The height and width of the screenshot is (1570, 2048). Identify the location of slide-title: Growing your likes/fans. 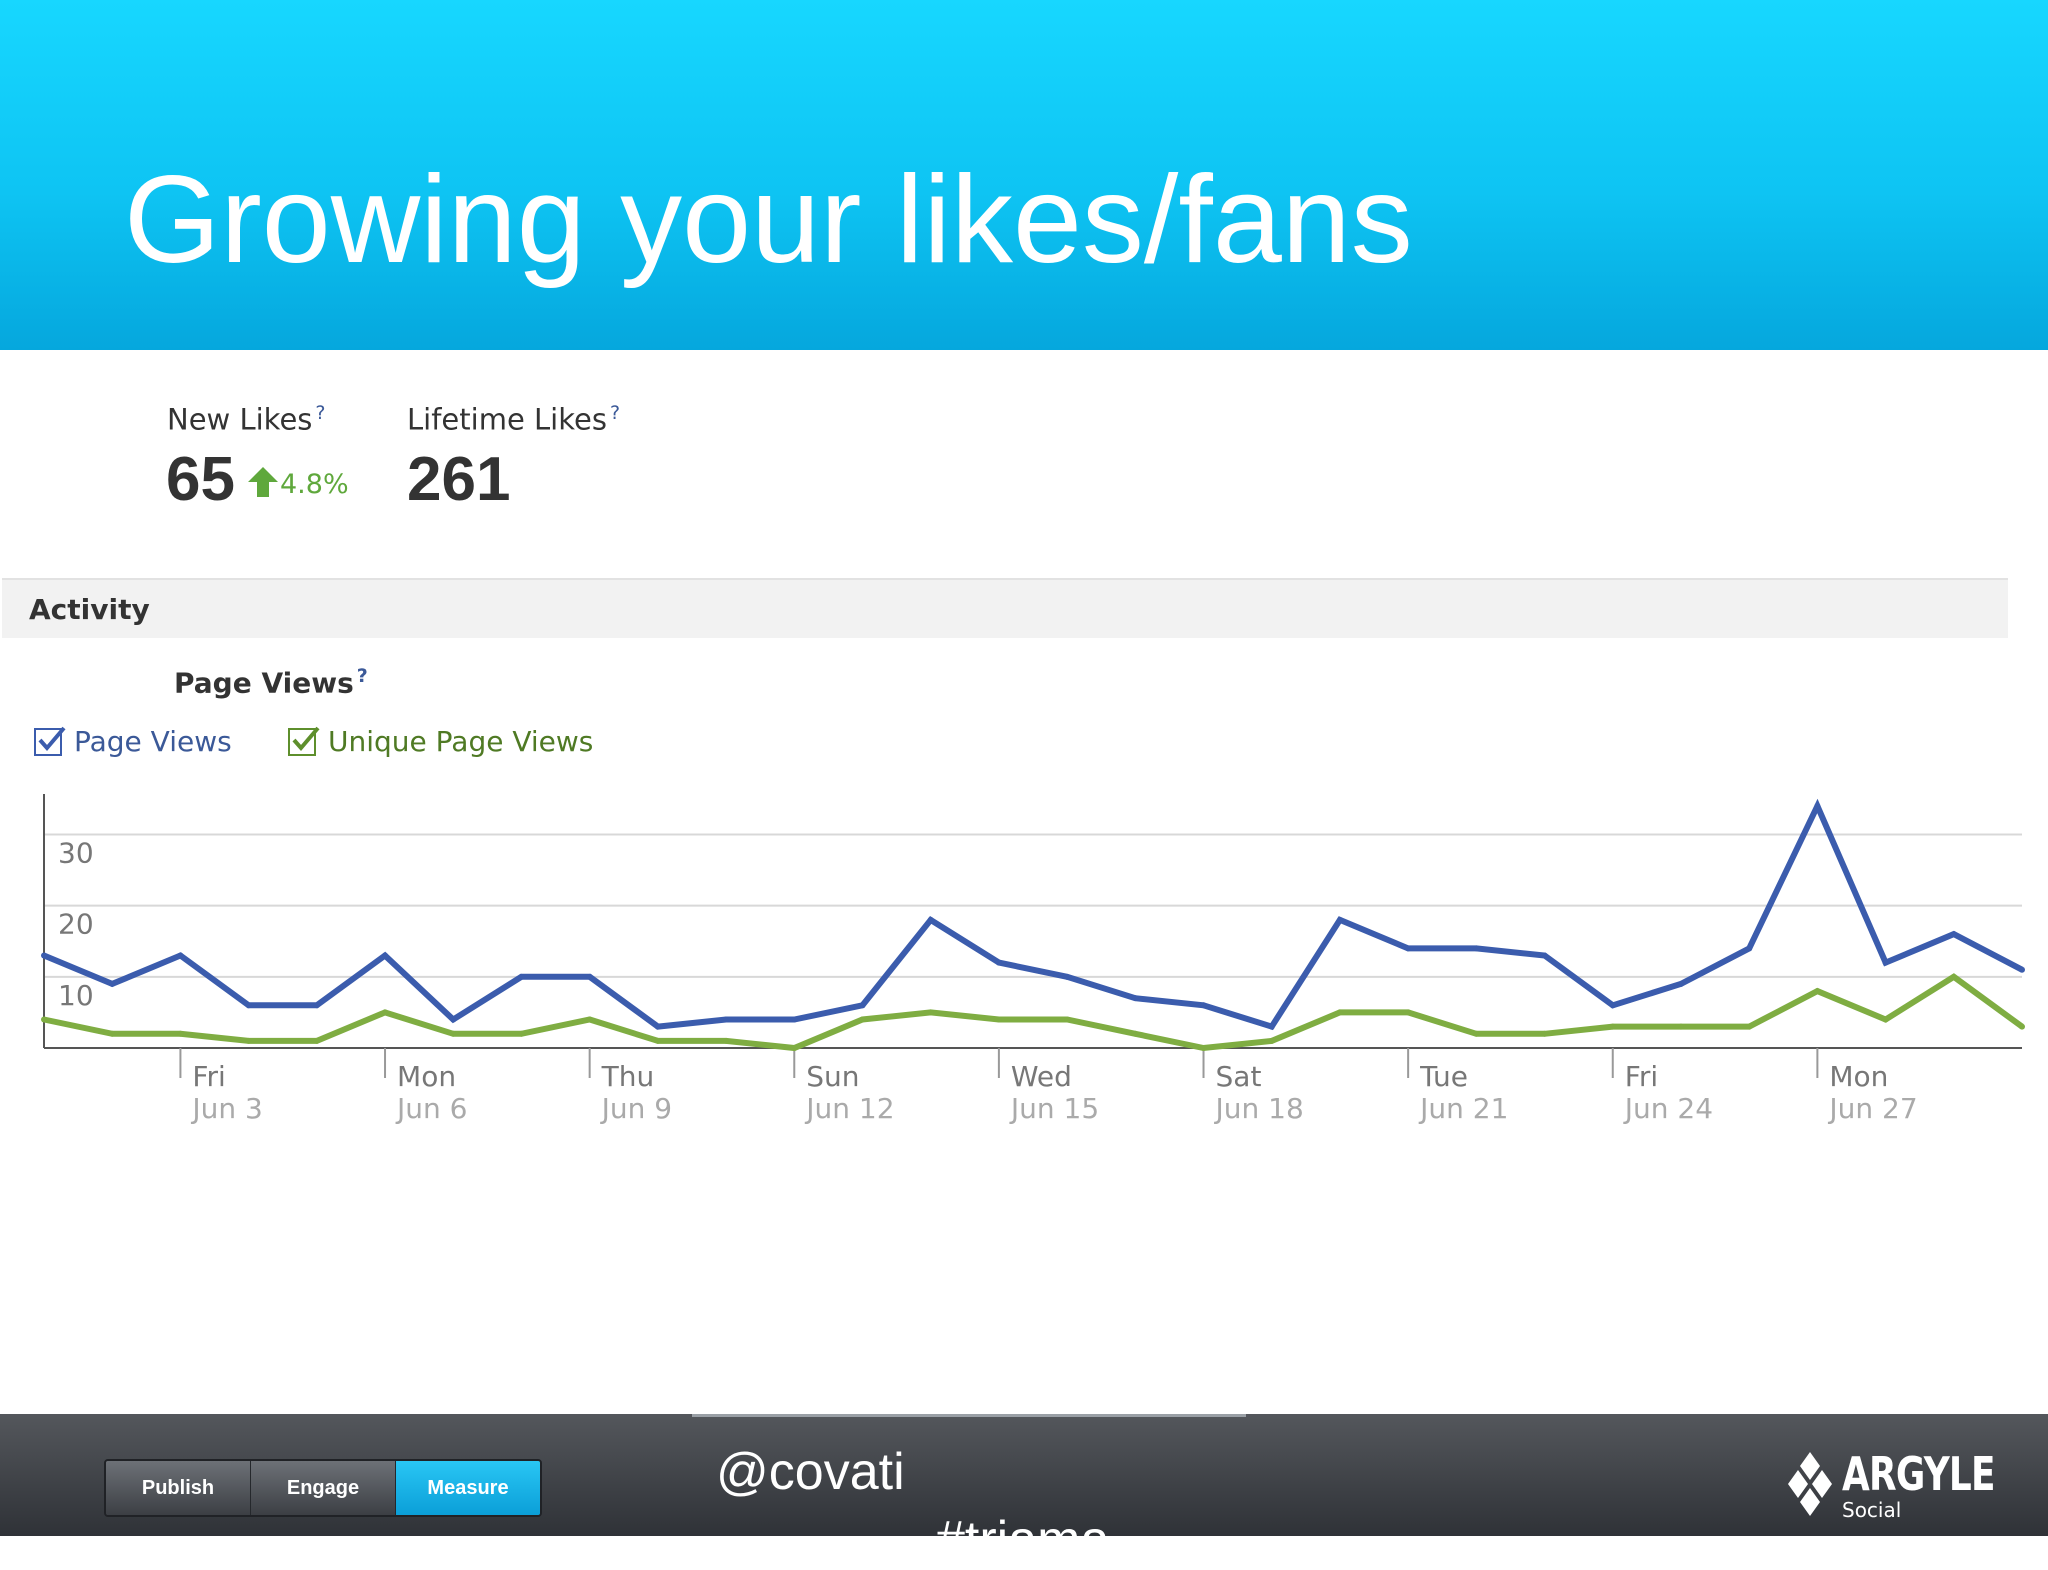
(768, 220).